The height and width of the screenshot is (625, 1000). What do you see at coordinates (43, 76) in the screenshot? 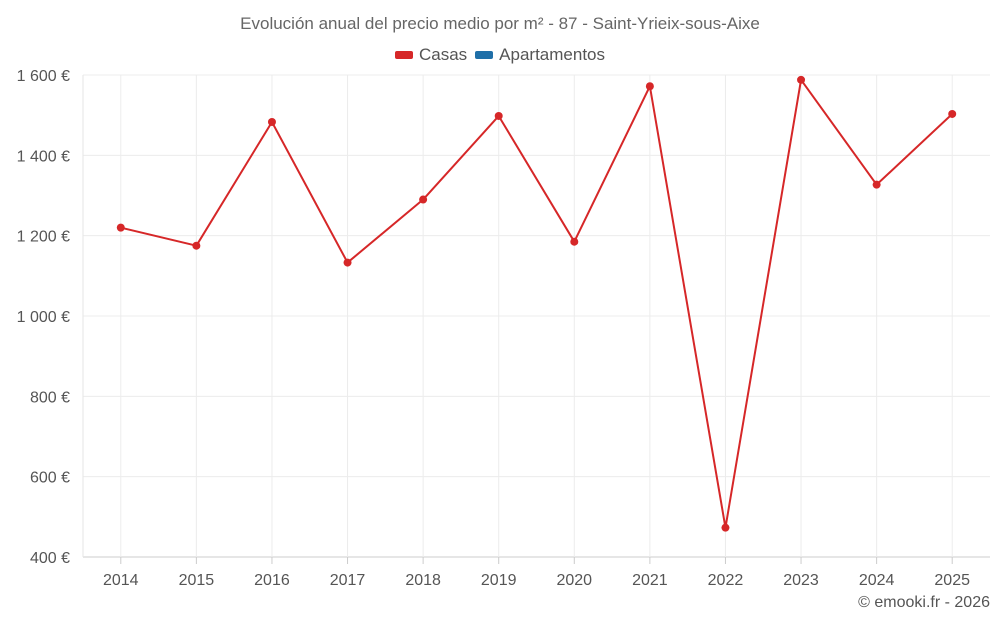
I see `y-tick-label: 1 600 €` at bounding box center [43, 76].